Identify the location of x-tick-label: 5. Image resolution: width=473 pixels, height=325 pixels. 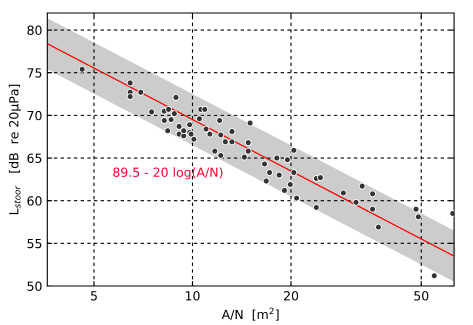
(93, 296).